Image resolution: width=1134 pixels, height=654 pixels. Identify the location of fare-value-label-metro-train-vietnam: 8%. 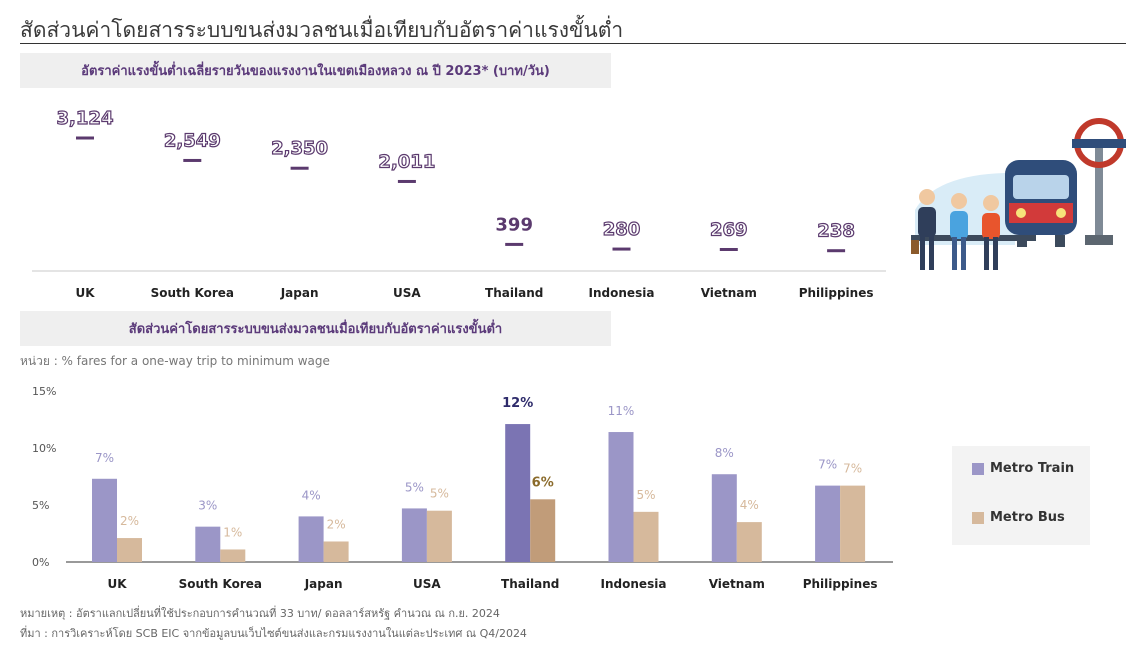
(724, 453).